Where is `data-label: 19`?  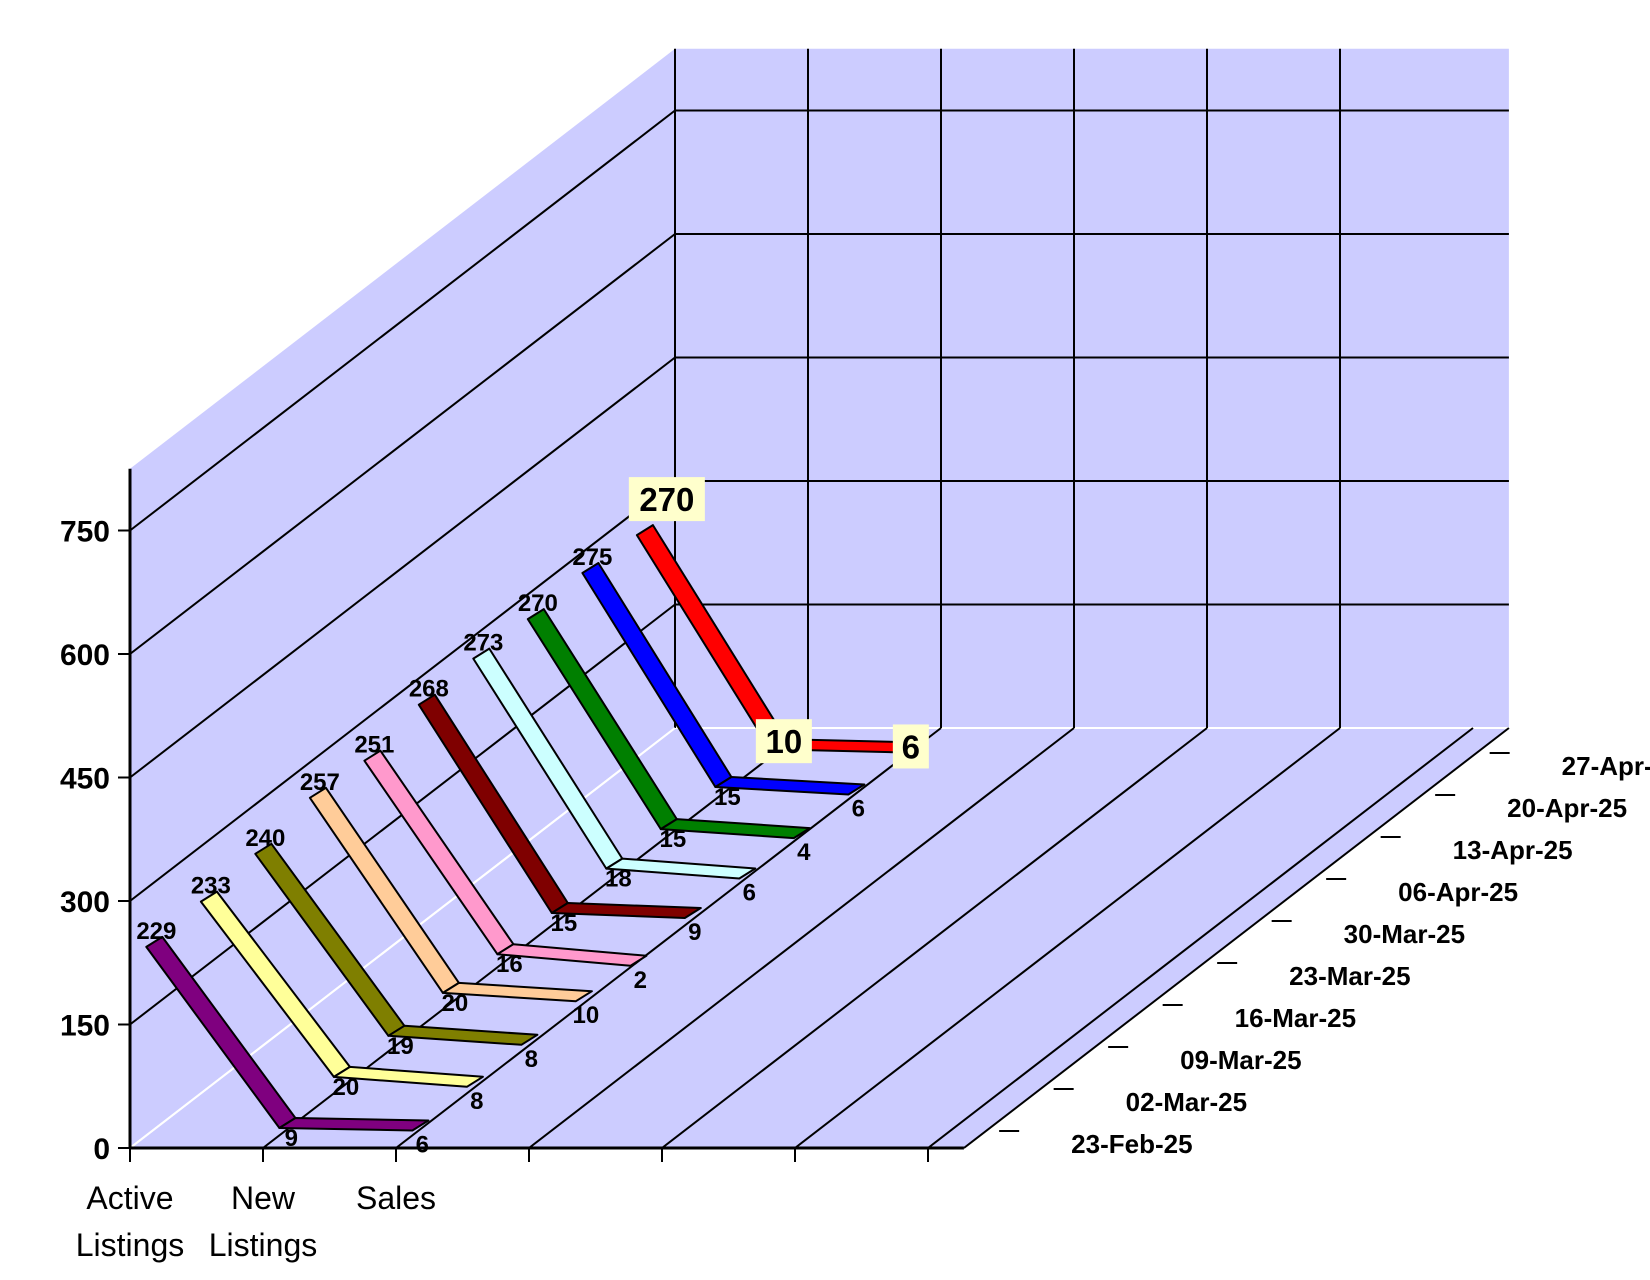 data-label: 19 is located at coordinates (400, 1046).